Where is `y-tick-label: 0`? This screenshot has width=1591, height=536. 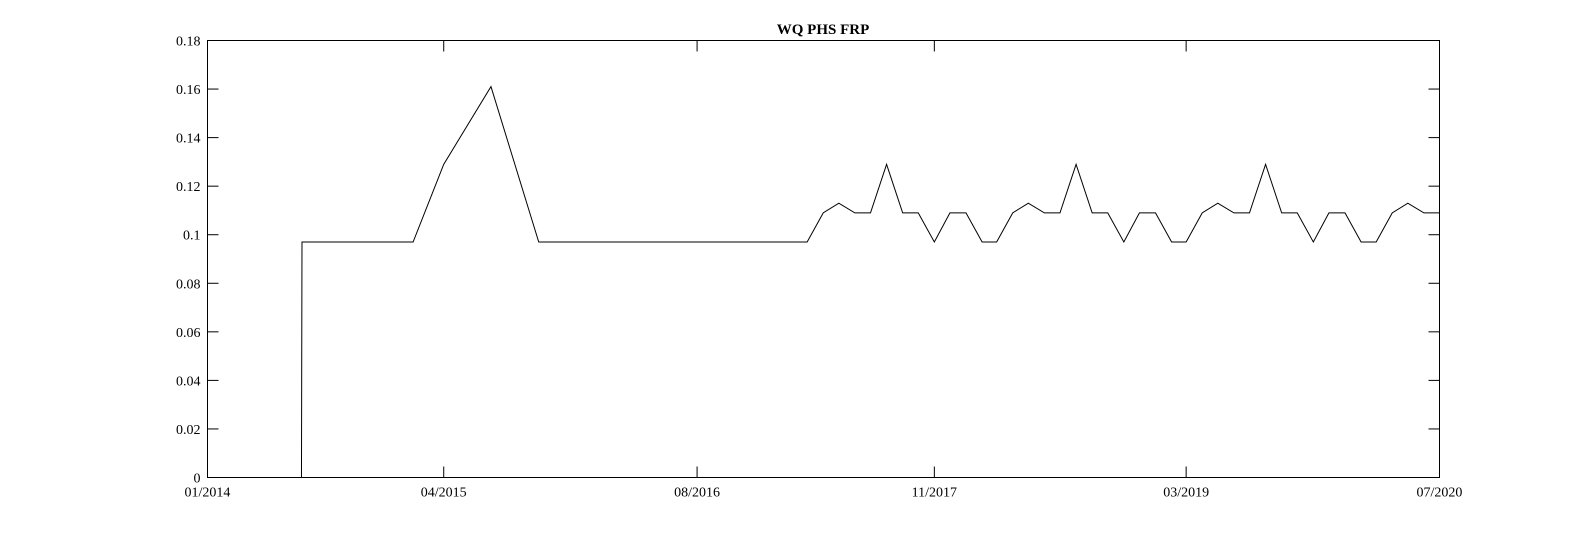
y-tick-label: 0 is located at coordinates (197, 479).